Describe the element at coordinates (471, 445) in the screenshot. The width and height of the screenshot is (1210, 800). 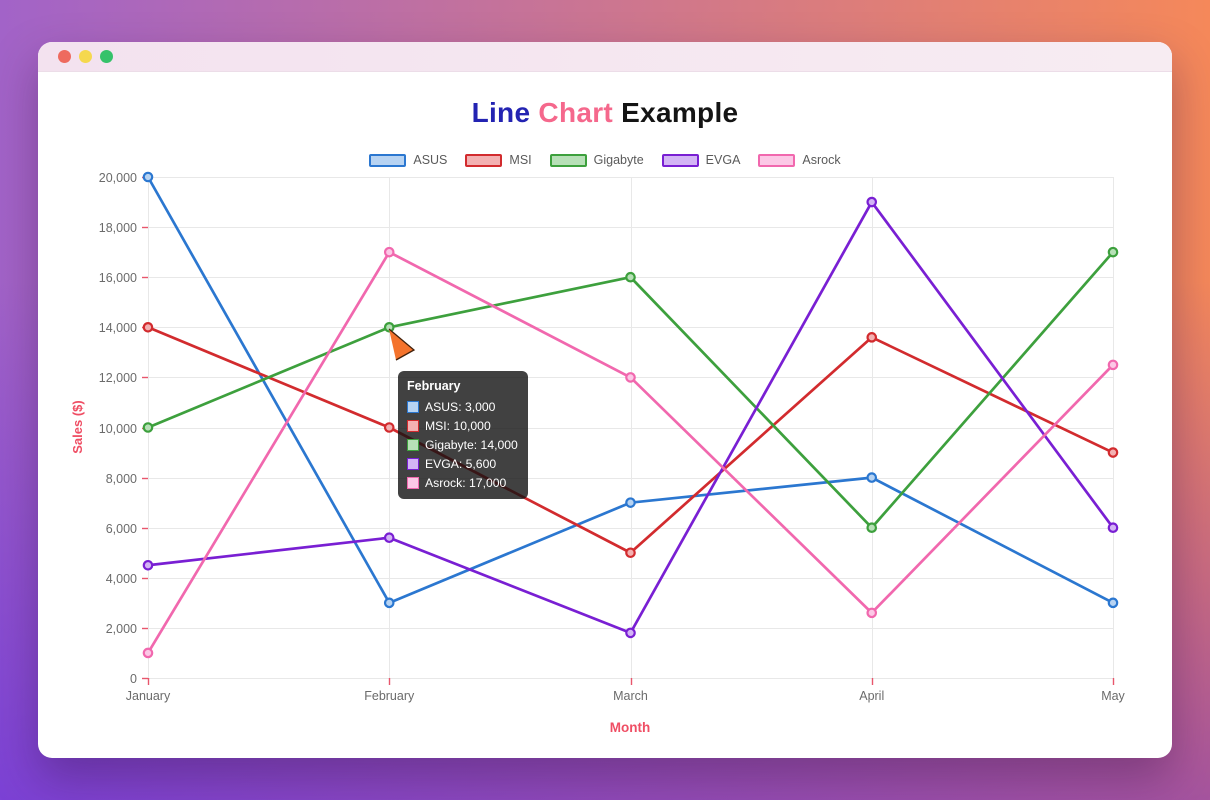
I see `tooltip-row-text: Gigabyte: 14,000` at that location.